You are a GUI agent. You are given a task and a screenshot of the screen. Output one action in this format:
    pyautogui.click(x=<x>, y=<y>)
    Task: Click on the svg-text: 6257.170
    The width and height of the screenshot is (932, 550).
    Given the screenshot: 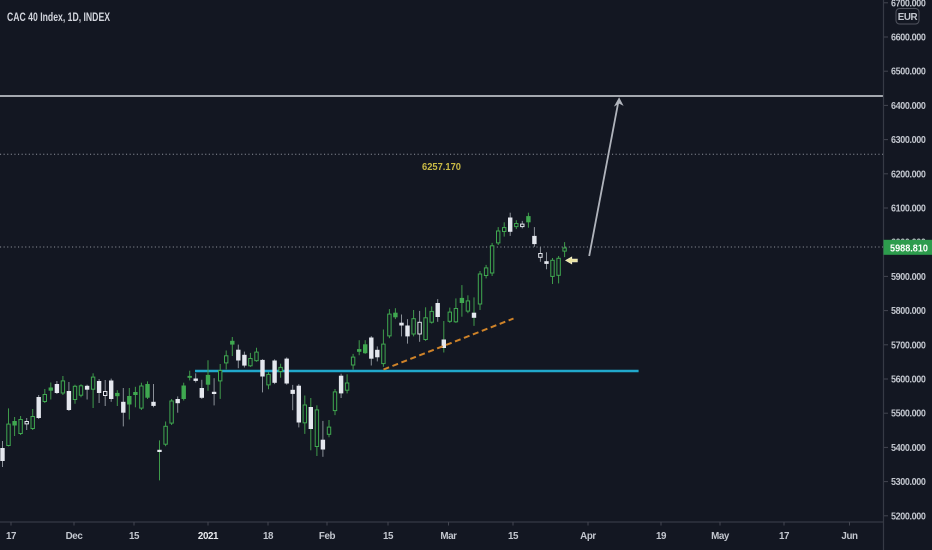 What is the action you would take?
    pyautogui.click(x=441, y=167)
    